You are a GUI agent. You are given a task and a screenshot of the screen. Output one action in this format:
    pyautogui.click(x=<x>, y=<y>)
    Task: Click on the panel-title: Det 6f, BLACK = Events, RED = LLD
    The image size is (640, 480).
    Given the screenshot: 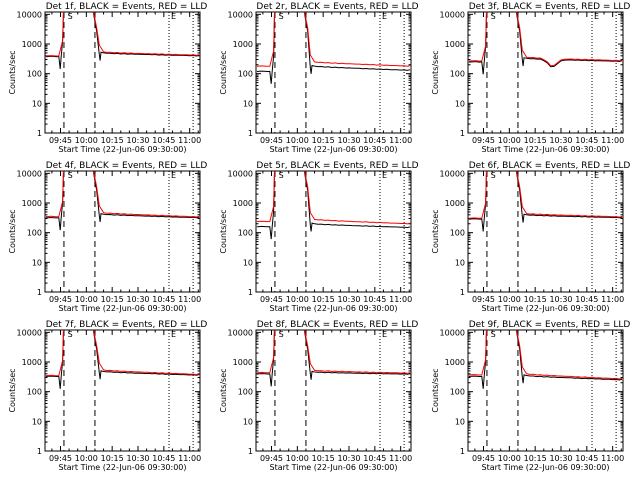 What is the action you would take?
    pyautogui.click(x=550, y=166)
    